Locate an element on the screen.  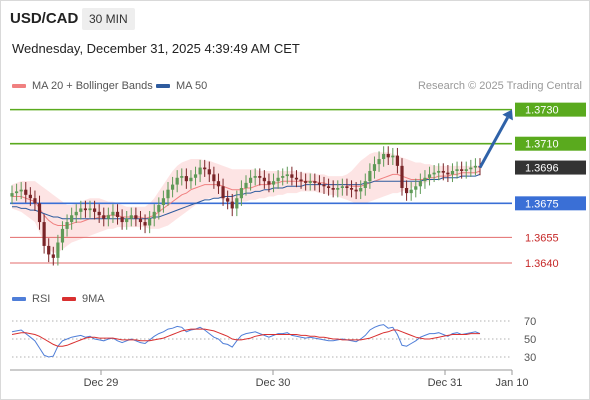
x-tick-label: Dec 31 is located at coordinates (445, 383).